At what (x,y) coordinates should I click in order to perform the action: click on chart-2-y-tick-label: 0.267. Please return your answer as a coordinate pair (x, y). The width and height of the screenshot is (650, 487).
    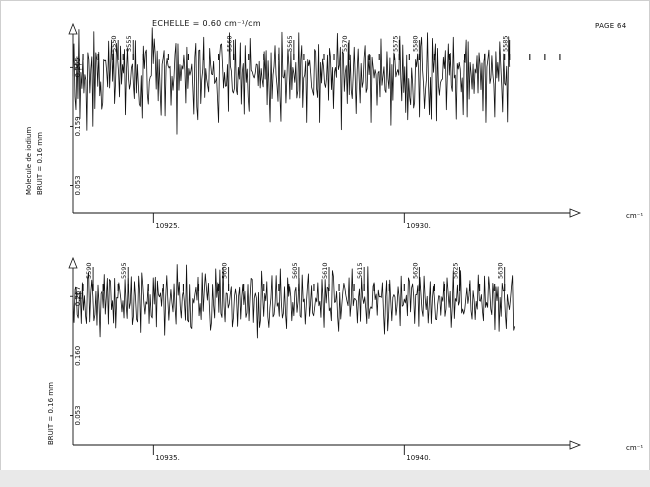
    Looking at the image, I should click on (78, 296).